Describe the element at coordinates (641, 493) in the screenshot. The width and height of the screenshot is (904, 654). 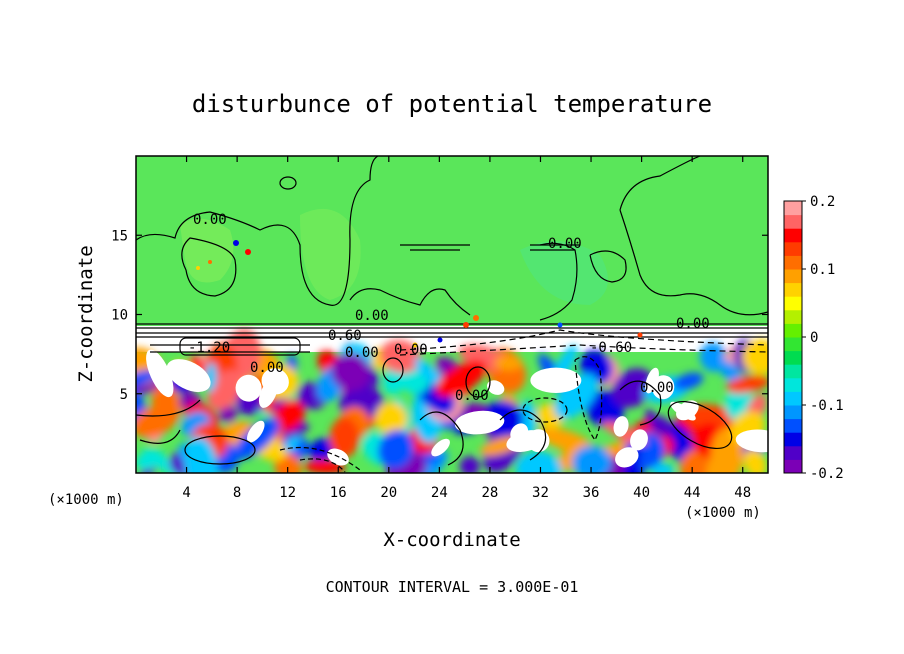
I see `x-tick-label: 40` at that location.